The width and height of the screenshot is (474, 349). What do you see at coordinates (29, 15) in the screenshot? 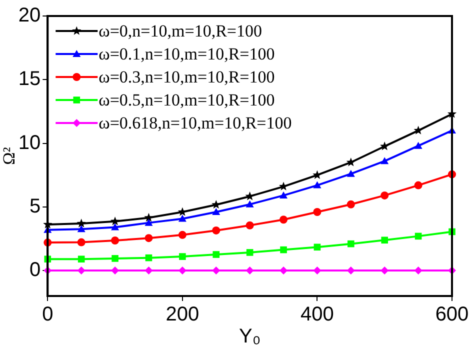
I see `y-tick-label: 20` at bounding box center [29, 15].